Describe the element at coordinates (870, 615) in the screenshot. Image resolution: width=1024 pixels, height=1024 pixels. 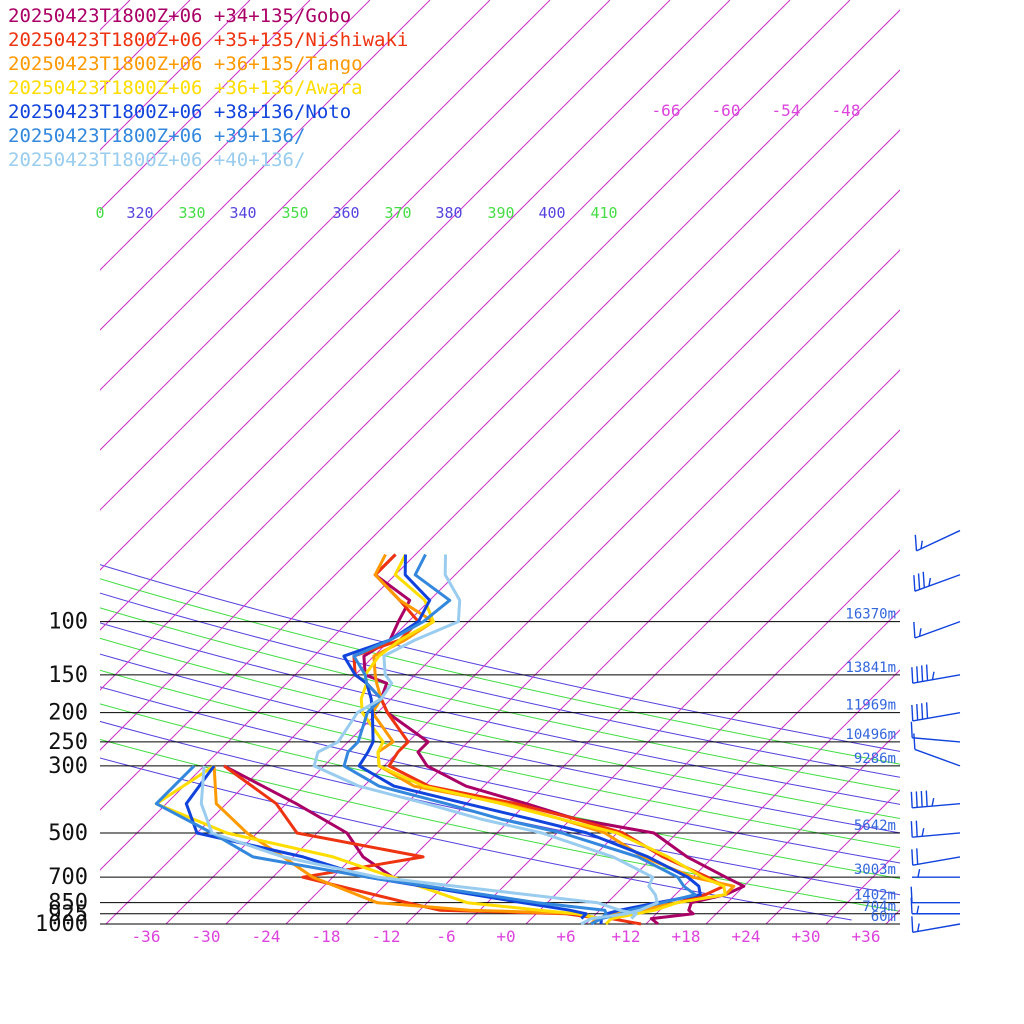
I see `height-label: 16370m` at that location.